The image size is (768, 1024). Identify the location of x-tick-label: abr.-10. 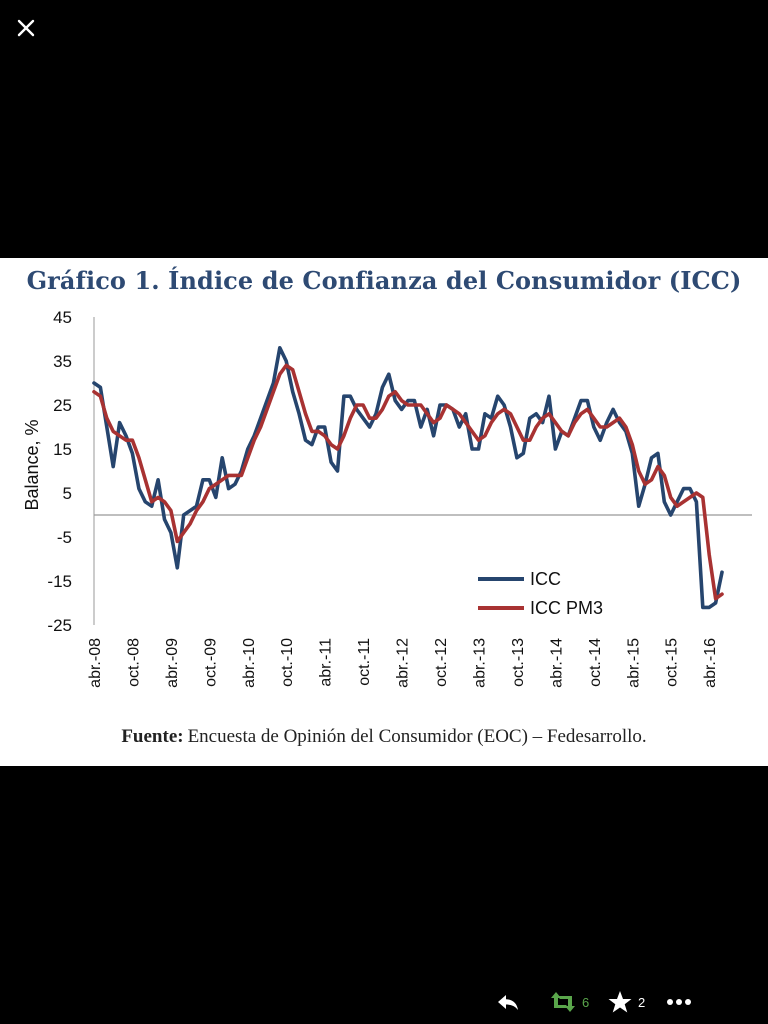
(249, 663).